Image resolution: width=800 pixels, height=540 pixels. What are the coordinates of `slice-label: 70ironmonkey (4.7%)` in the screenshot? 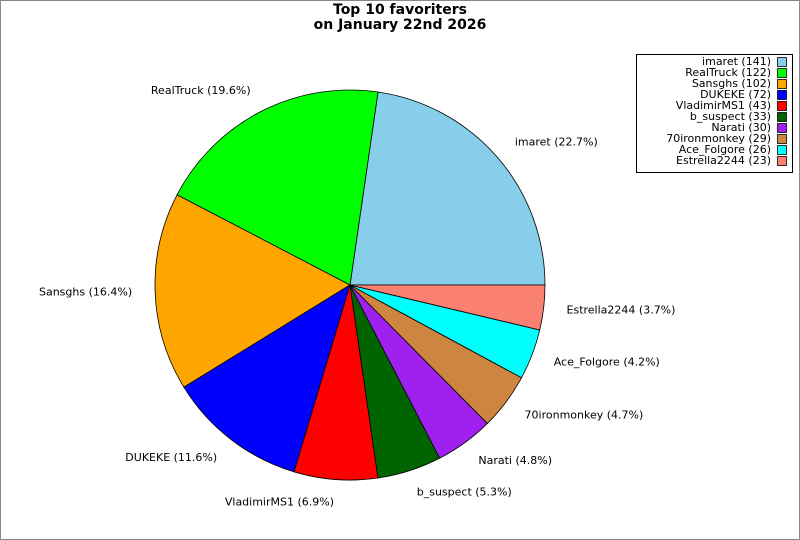 It's located at (584, 415).